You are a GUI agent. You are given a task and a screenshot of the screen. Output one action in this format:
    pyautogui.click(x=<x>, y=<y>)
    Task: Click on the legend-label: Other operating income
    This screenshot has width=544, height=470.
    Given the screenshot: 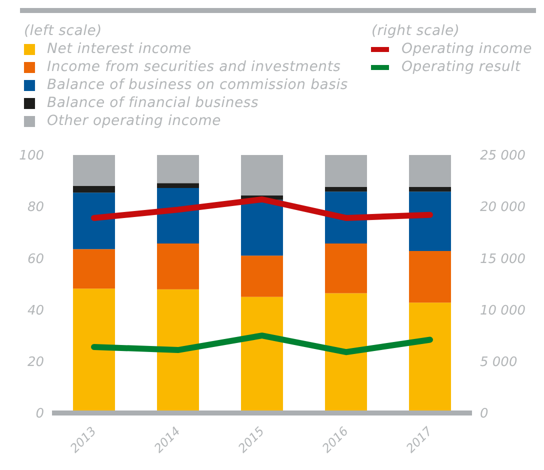 What is the action you would take?
    pyautogui.click(x=134, y=121)
    